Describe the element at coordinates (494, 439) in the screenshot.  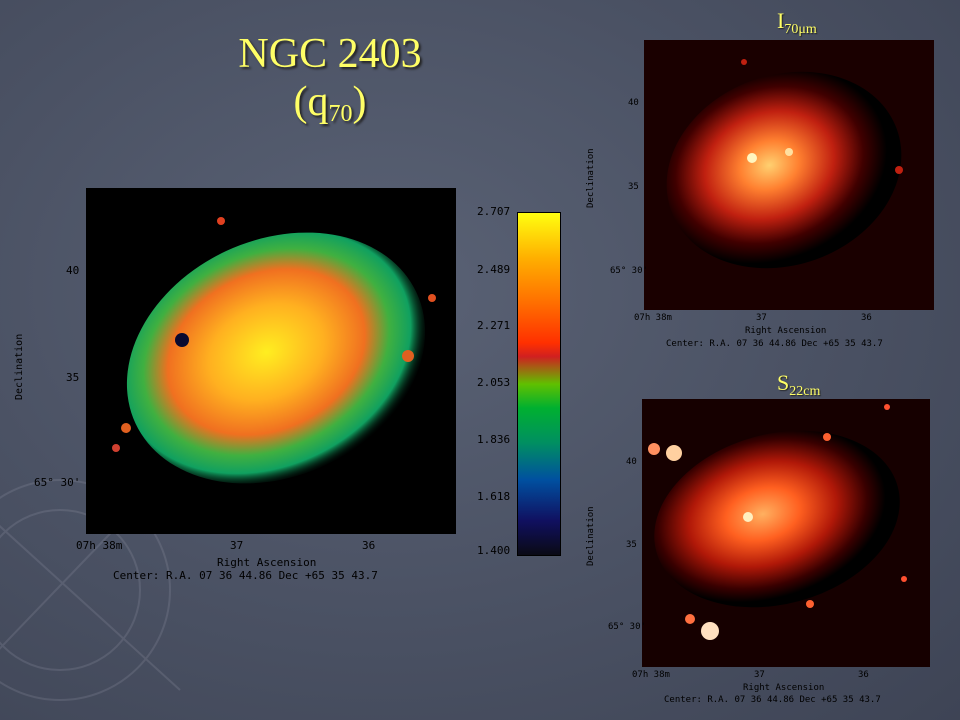
I see `colorbar-tick-5: 1.836` at that location.